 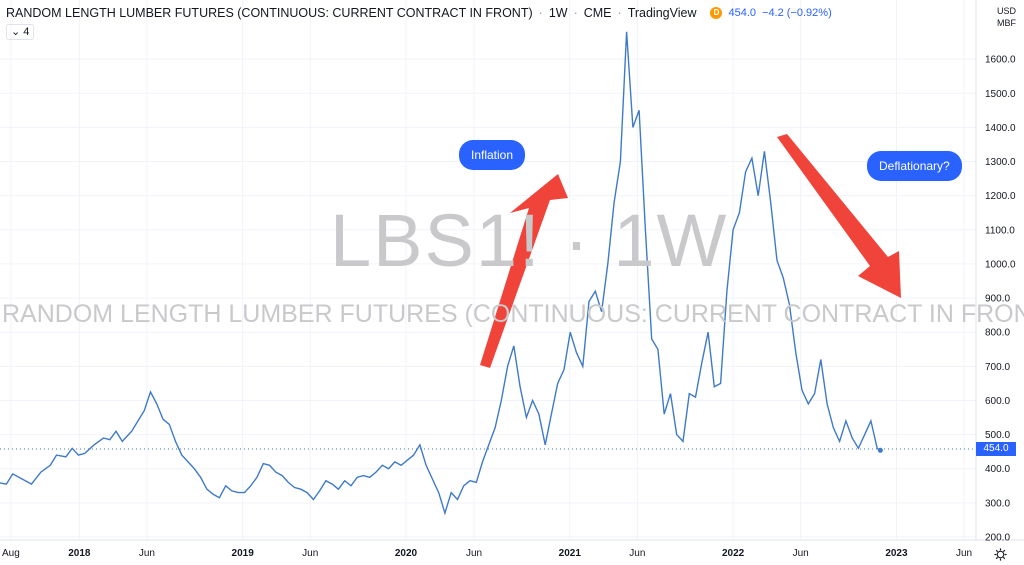 What do you see at coordinates (896, 553) in the screenshot?
I see `x-tick-label: 2023` at bounding box center [896, 553].